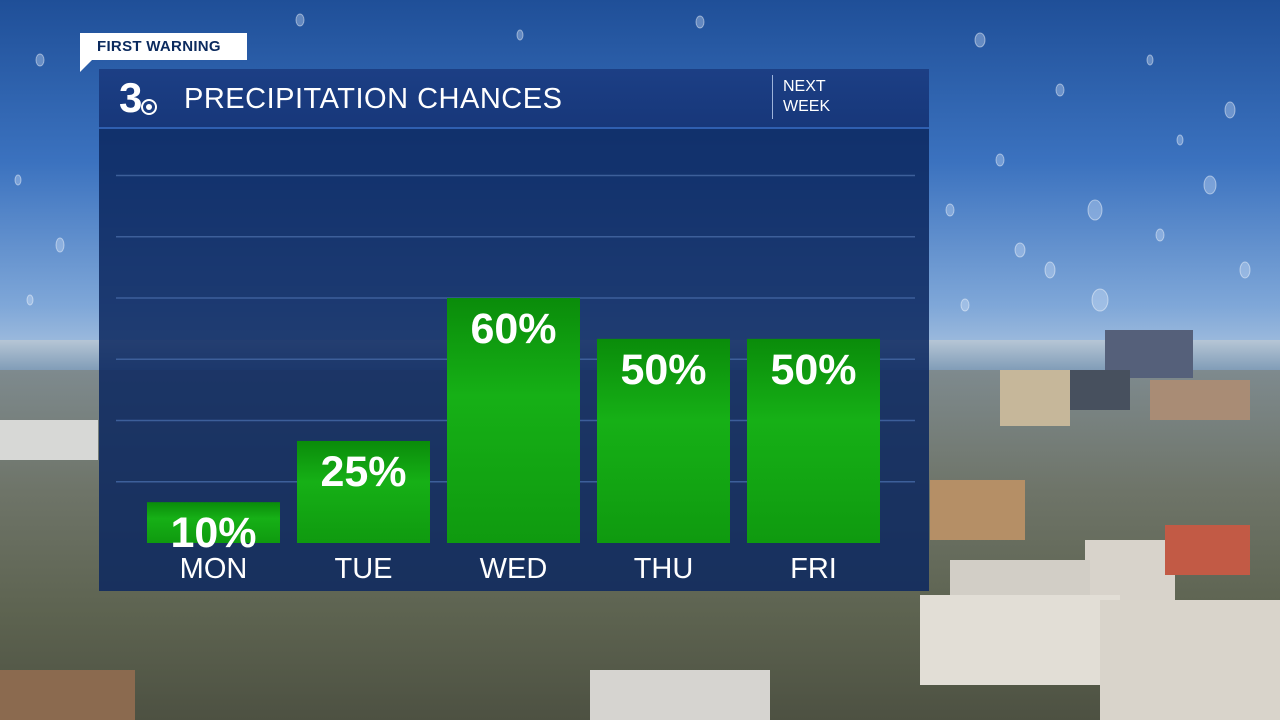 This screenshot has width=1280, height=720. I want to click on chart-subtitle: NEXT WEEK, so click(823, 97).